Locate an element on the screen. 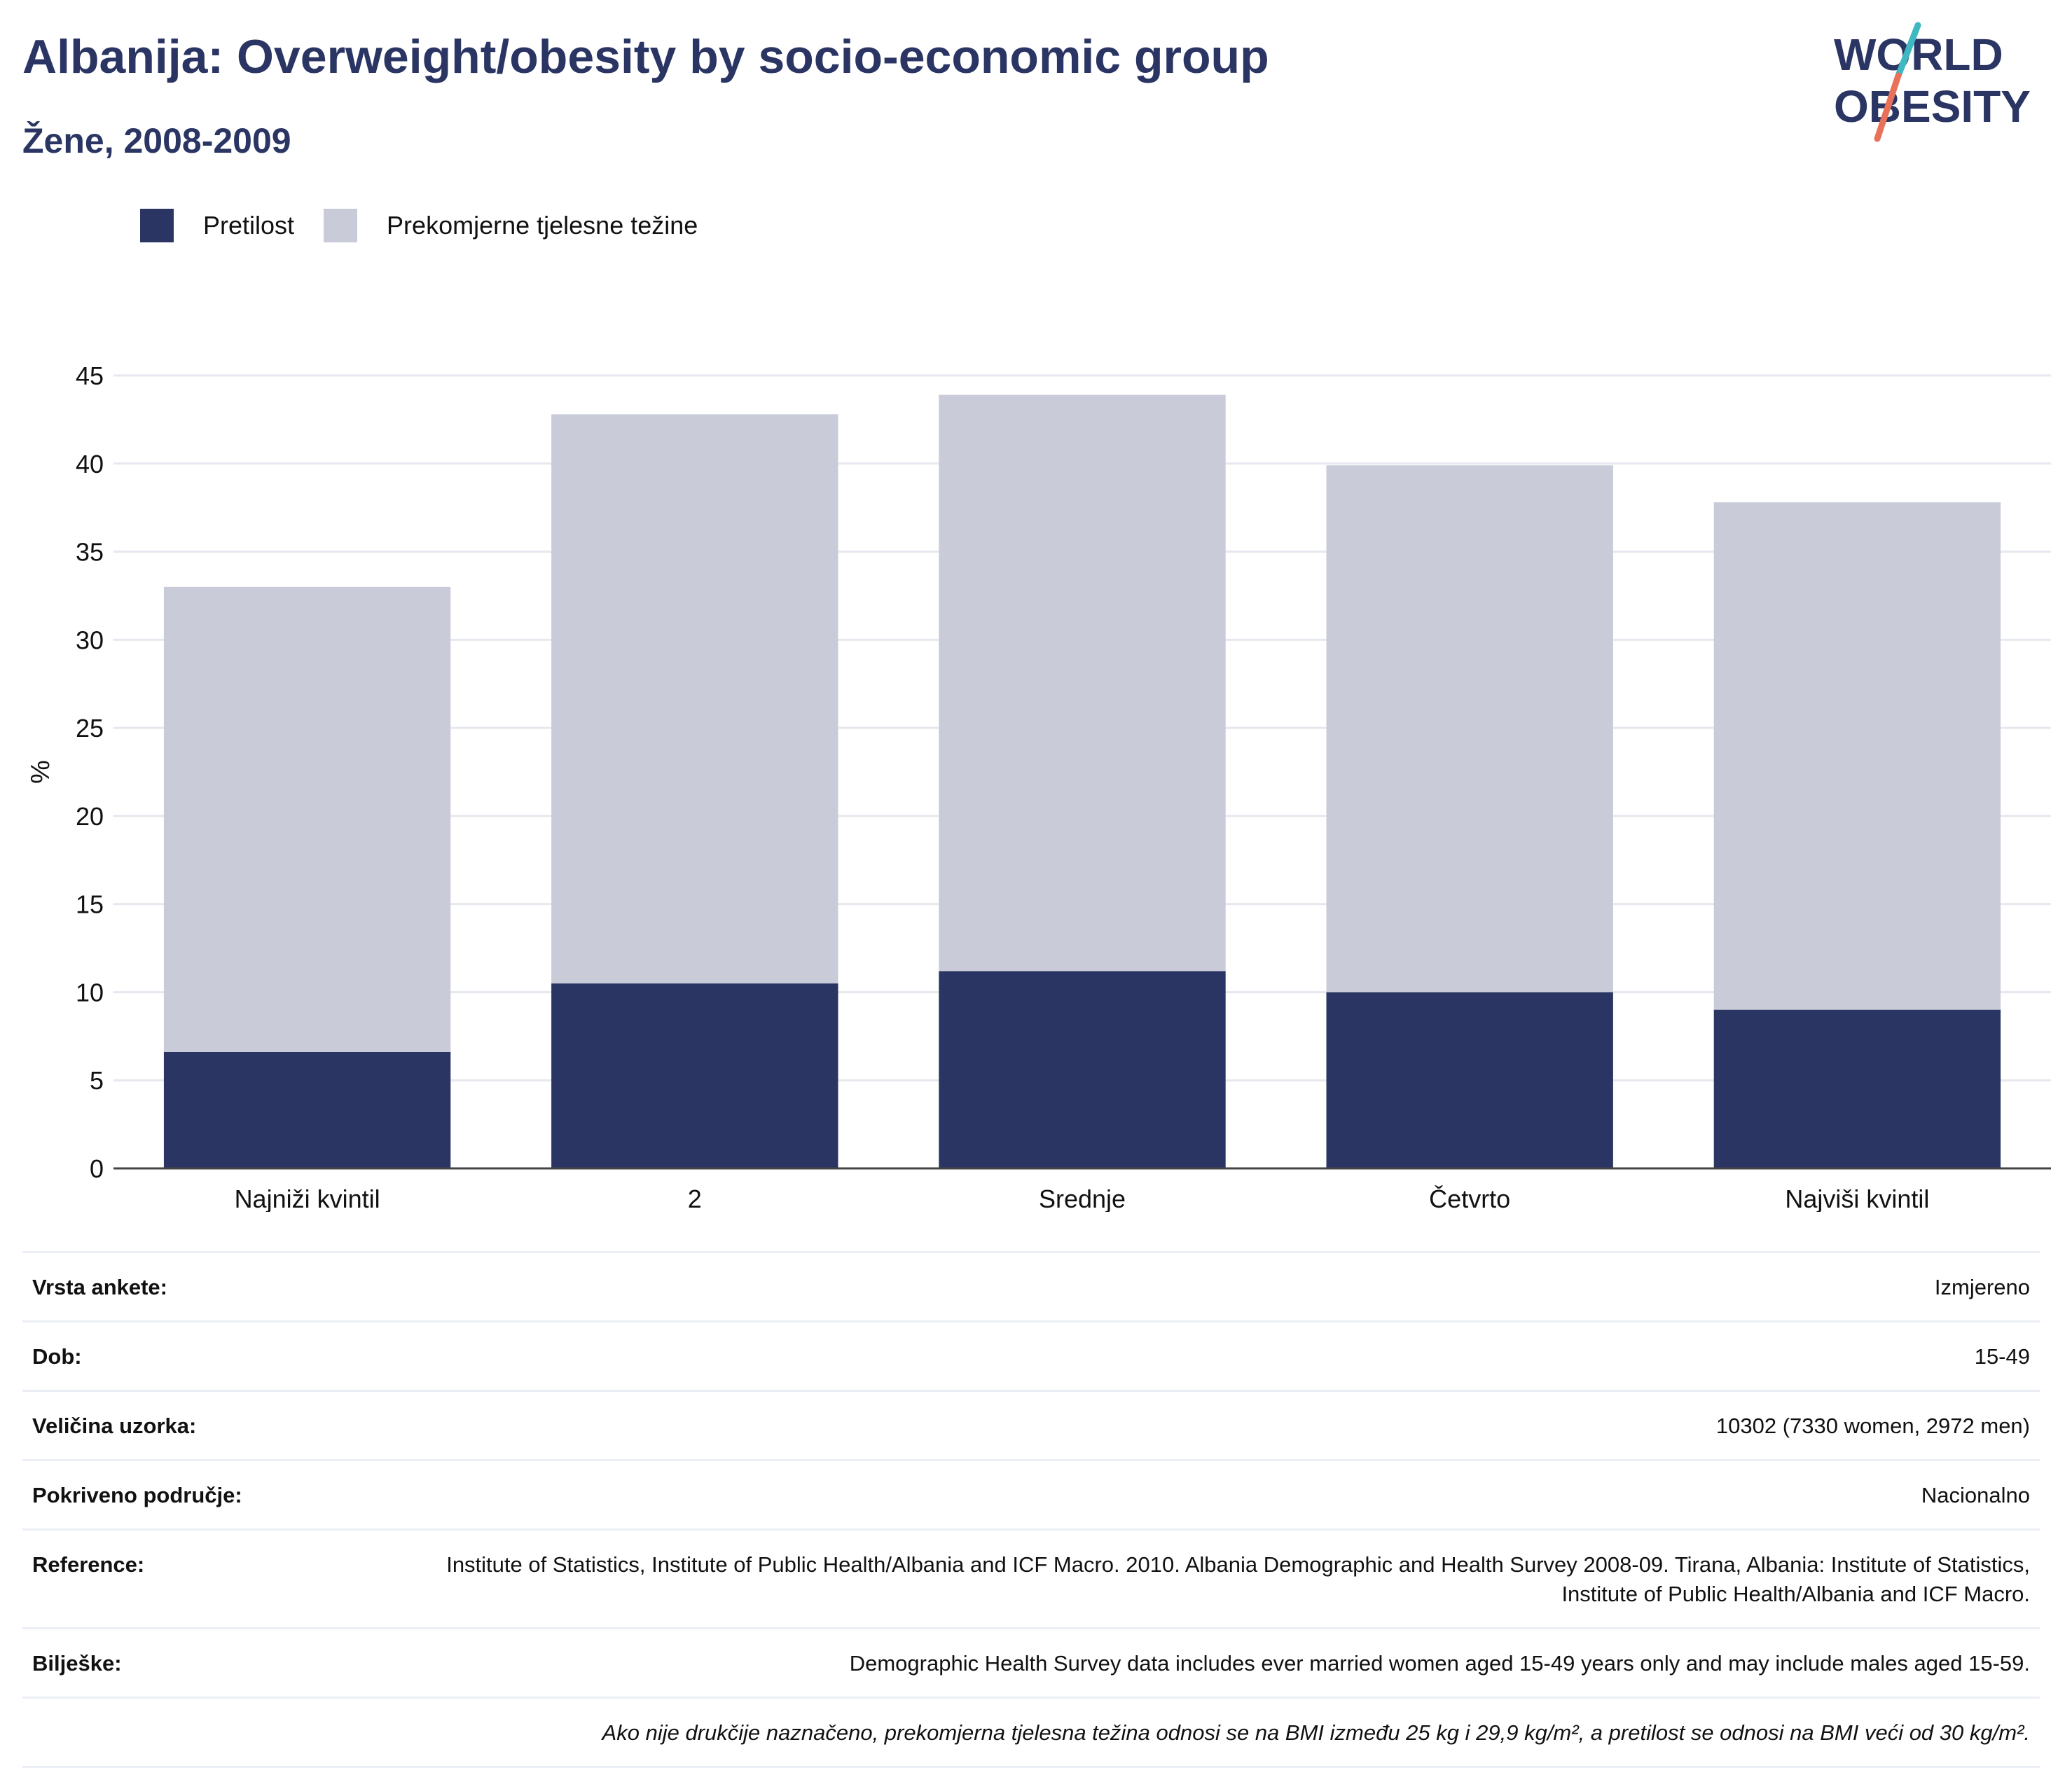 The height and width of the screenshot is (1768, 2072). meta-value: Nacionalno is located at coordinates (1976, 1495).